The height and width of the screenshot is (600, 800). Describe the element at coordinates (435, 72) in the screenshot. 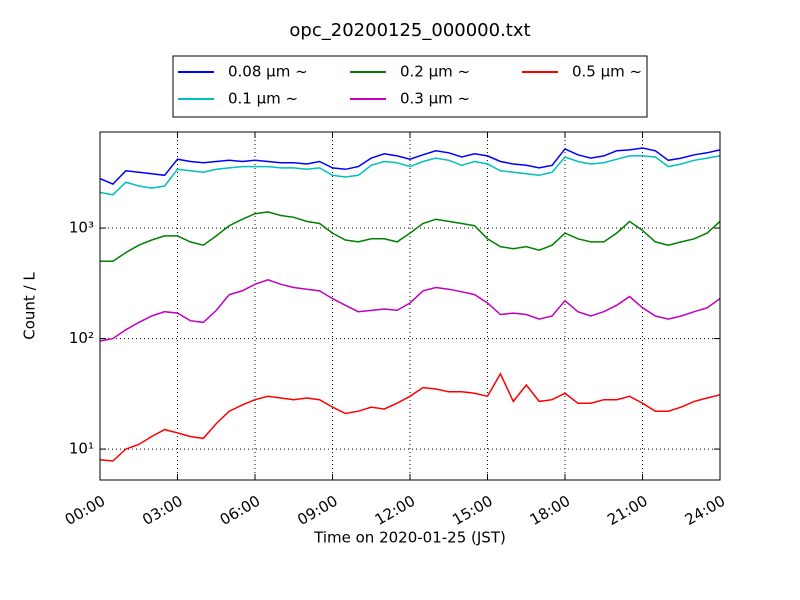

I see `legend-label: 0.2 µm ~` at that location.